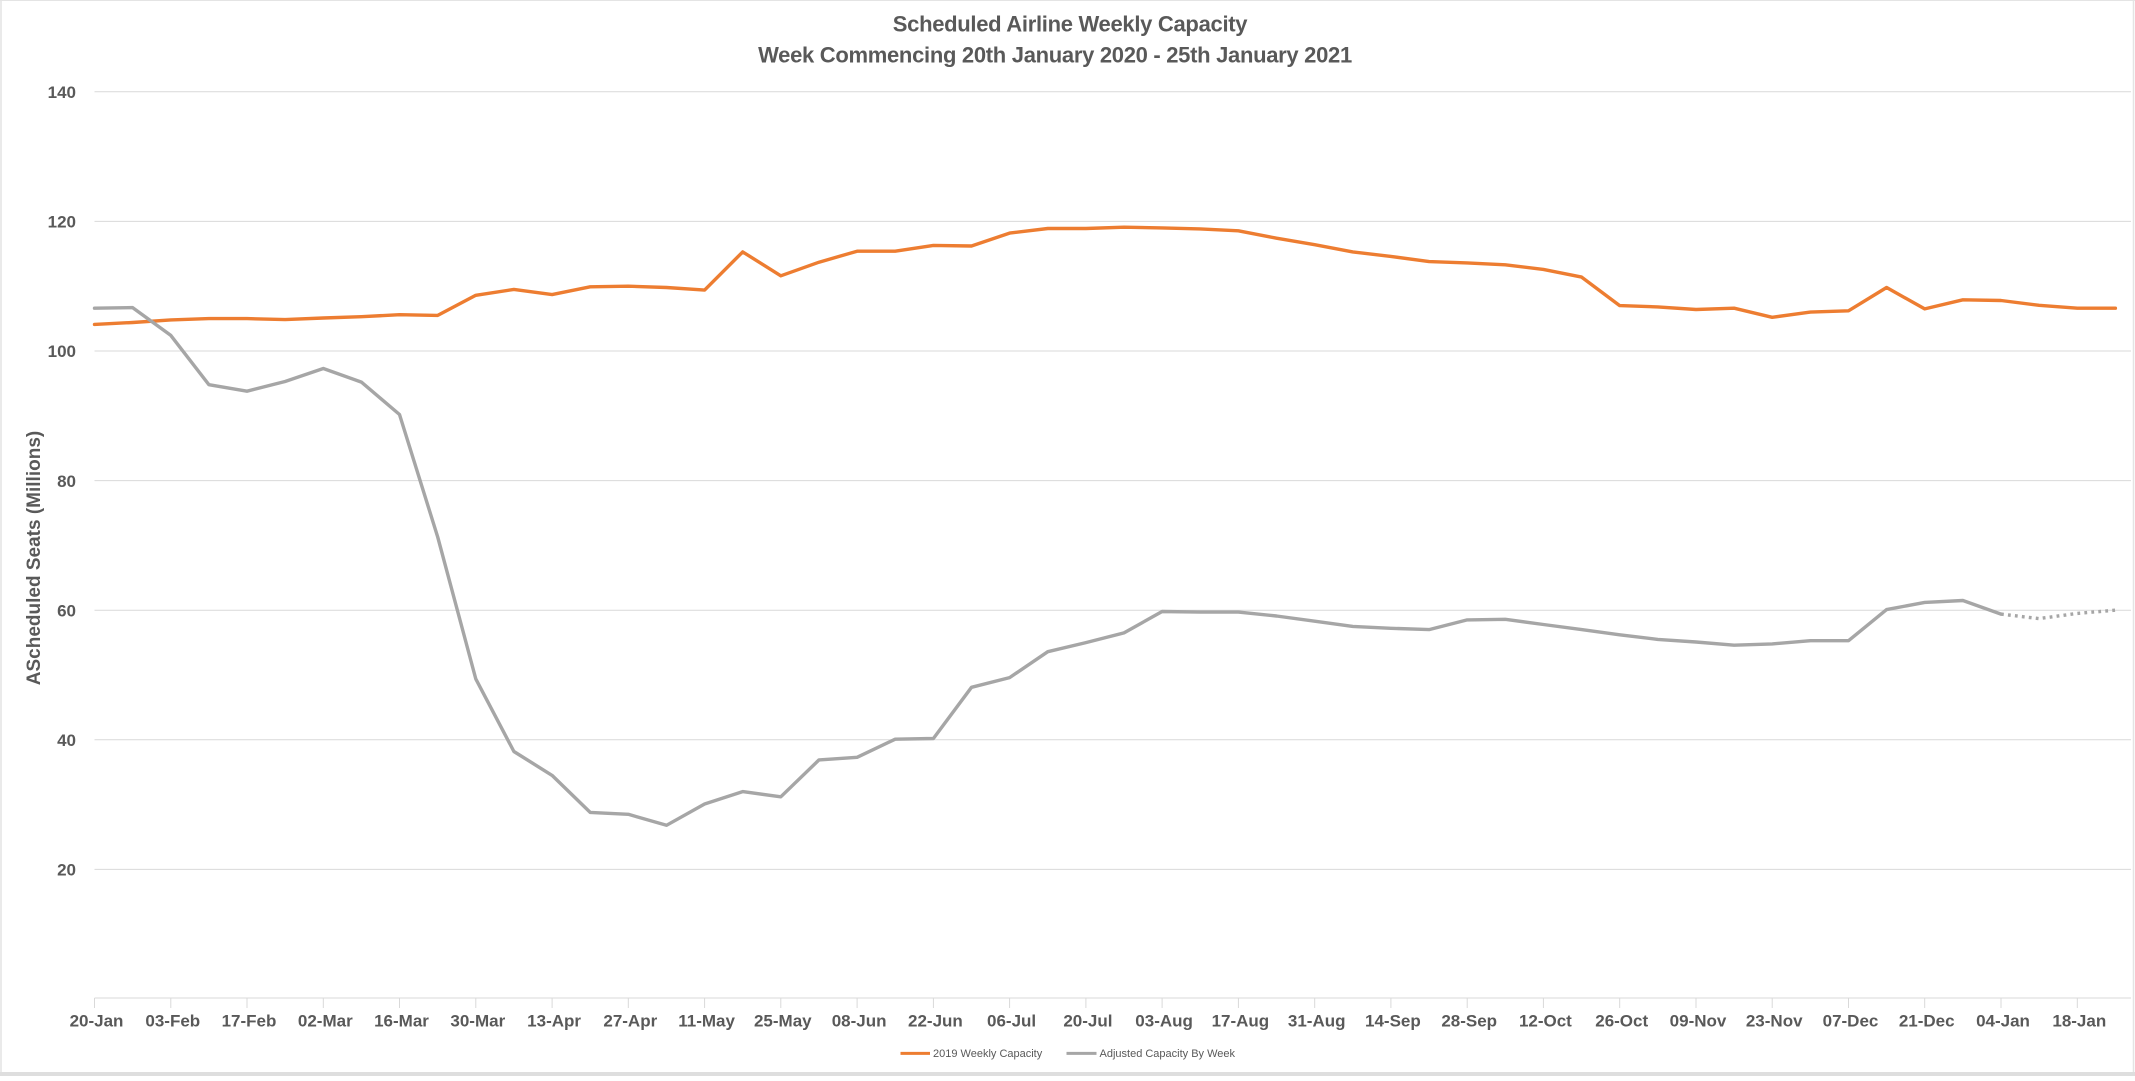 This screenshot has height=1081, width=2135. Describe the element at coordinates (172, 1021) in the screenshot. I see `svg-text: 03-Feb` at that location.